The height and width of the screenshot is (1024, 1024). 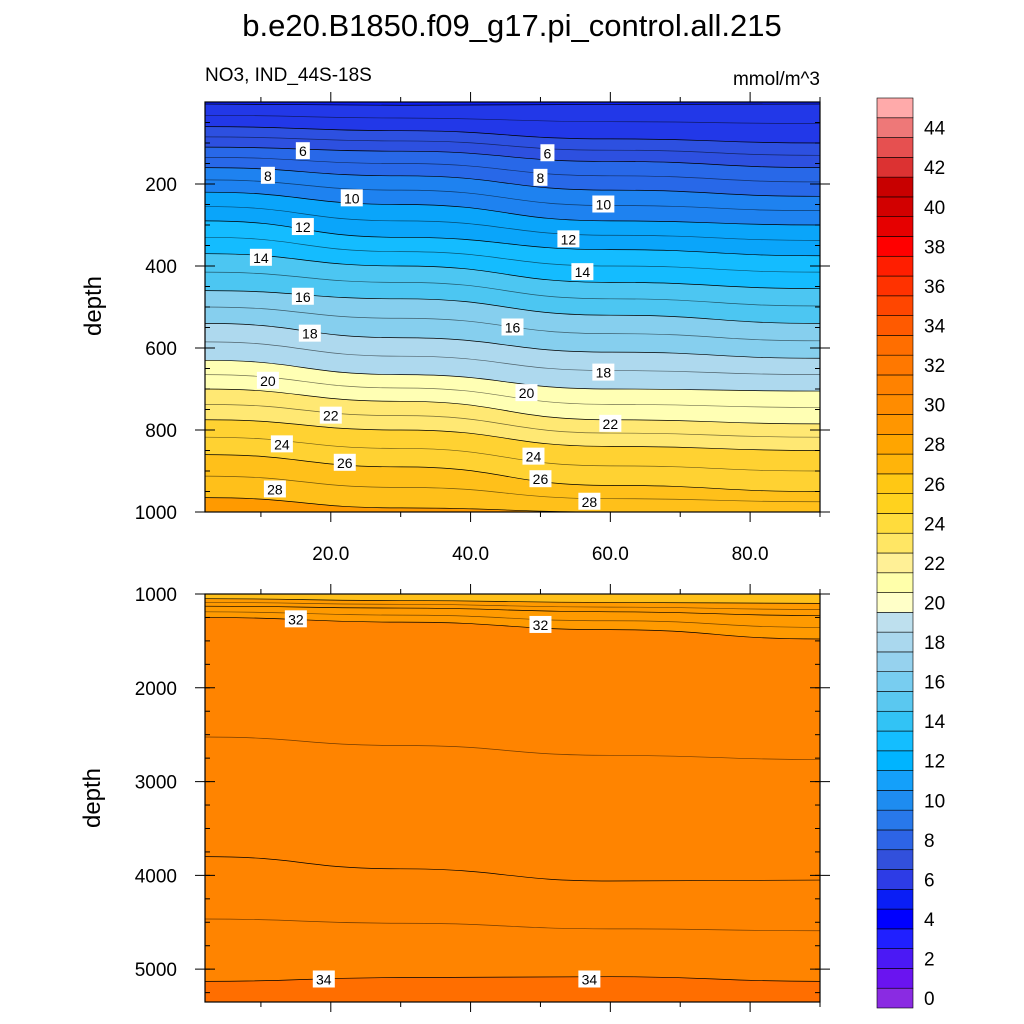 I want to click on svg-text: 20, so click(x=527, y=393).